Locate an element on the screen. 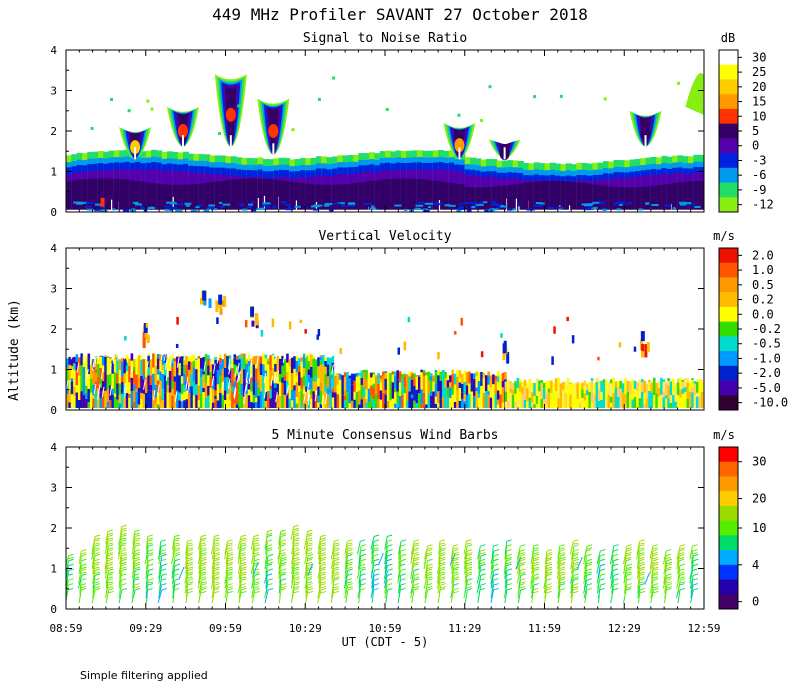 This screenshot has height=700, width=800. wind-barbs is located at coordinates (382, 564).